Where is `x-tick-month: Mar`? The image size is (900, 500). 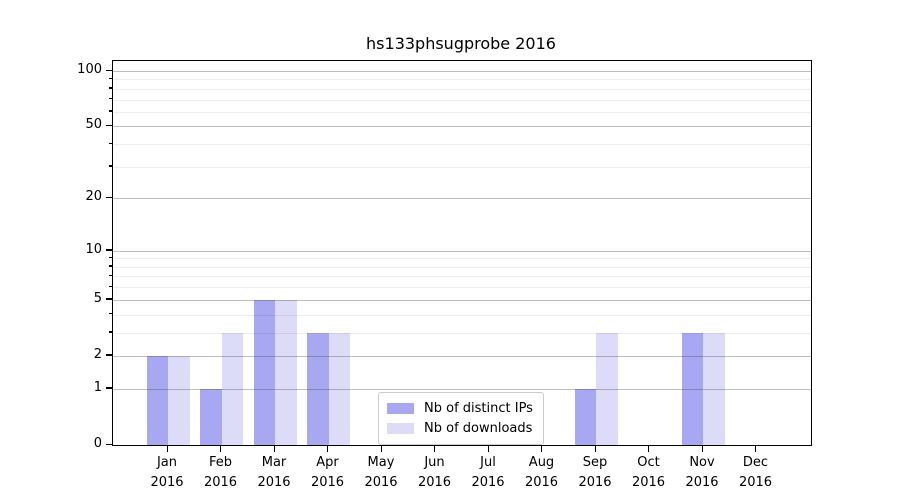 x-tick-month: Mar is located at coordinates (274, 462).